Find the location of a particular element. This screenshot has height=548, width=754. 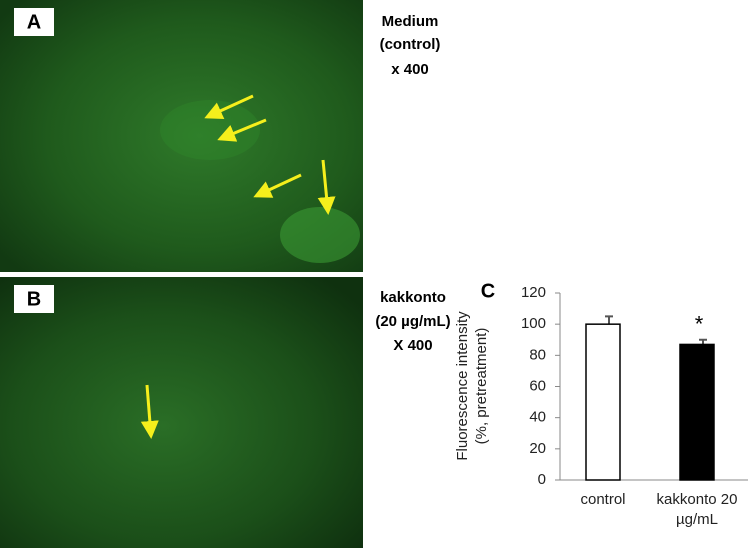

y-tick-label: 40 is located at coordinates (537, 417).